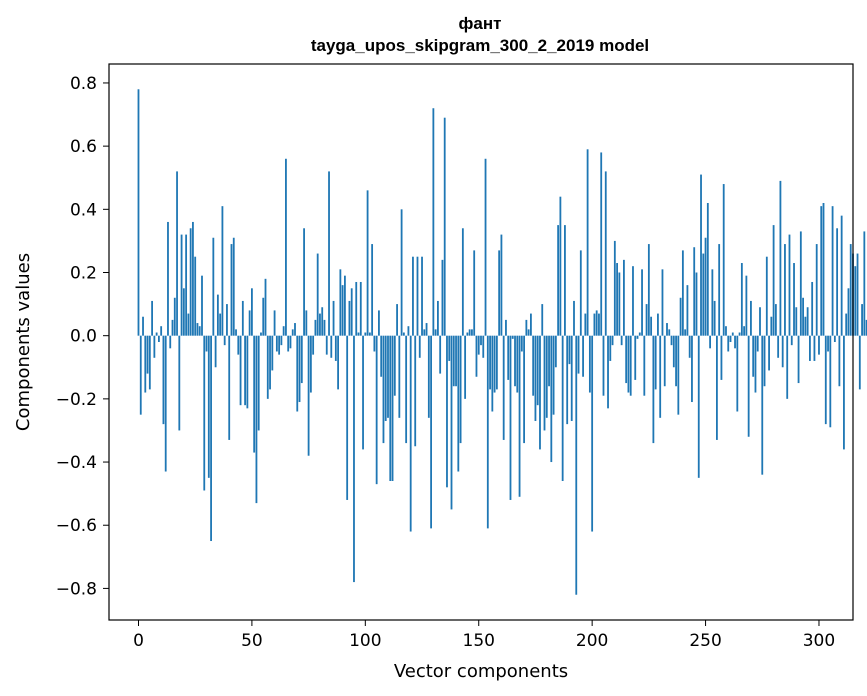 The width and height of the screenshot is (867, 696). I want to click on y-axis-label: Components values, so click(23, 342).